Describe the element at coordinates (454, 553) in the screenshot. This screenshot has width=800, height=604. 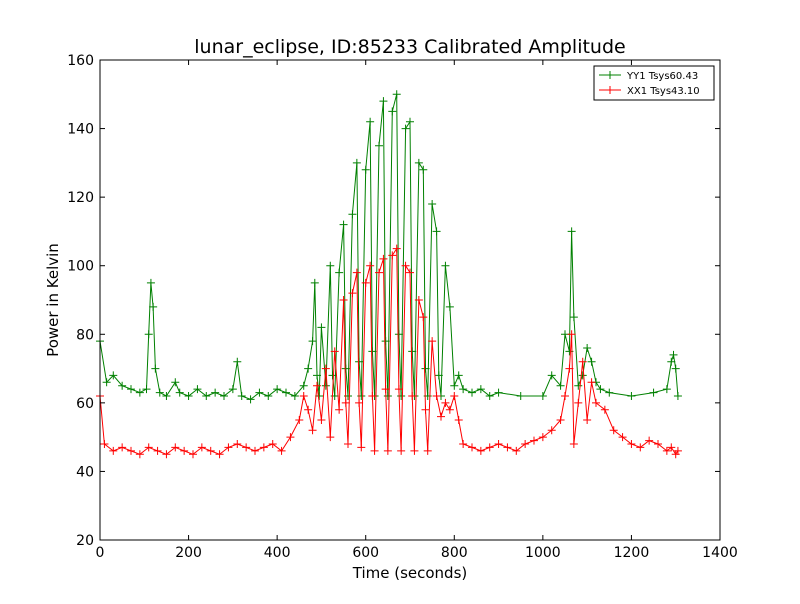
I see `x-tick-label: 800` at that location.